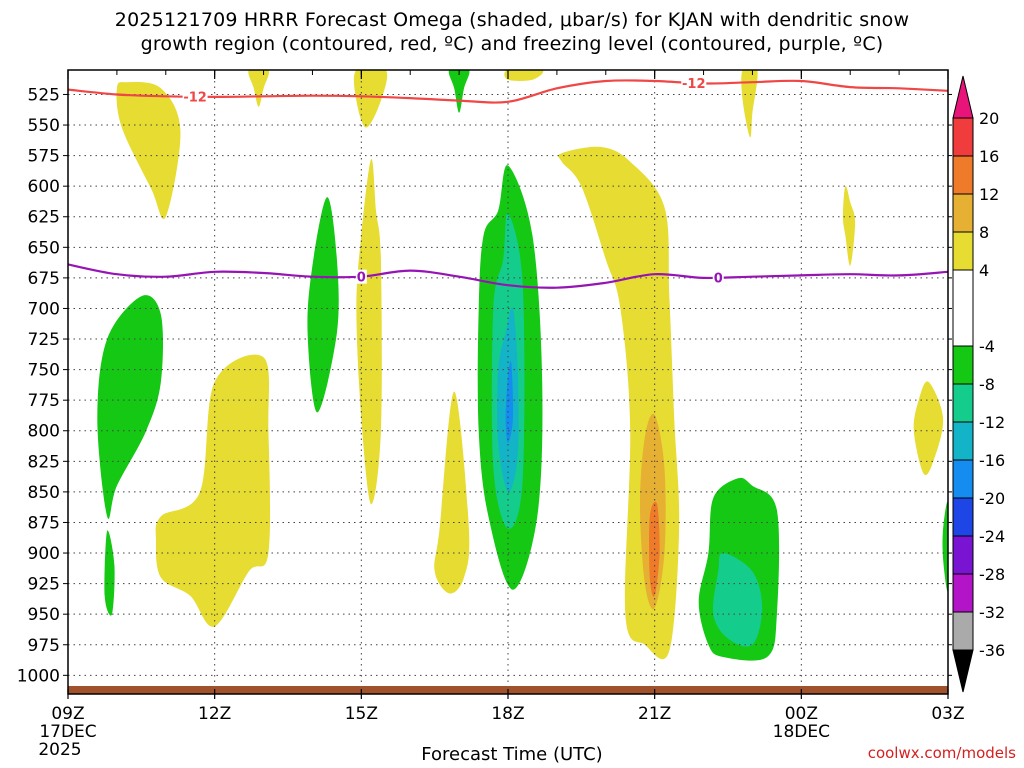 The image size is (1024, 768). I want to click on x-tick-year: 2025, so click(59, 750).